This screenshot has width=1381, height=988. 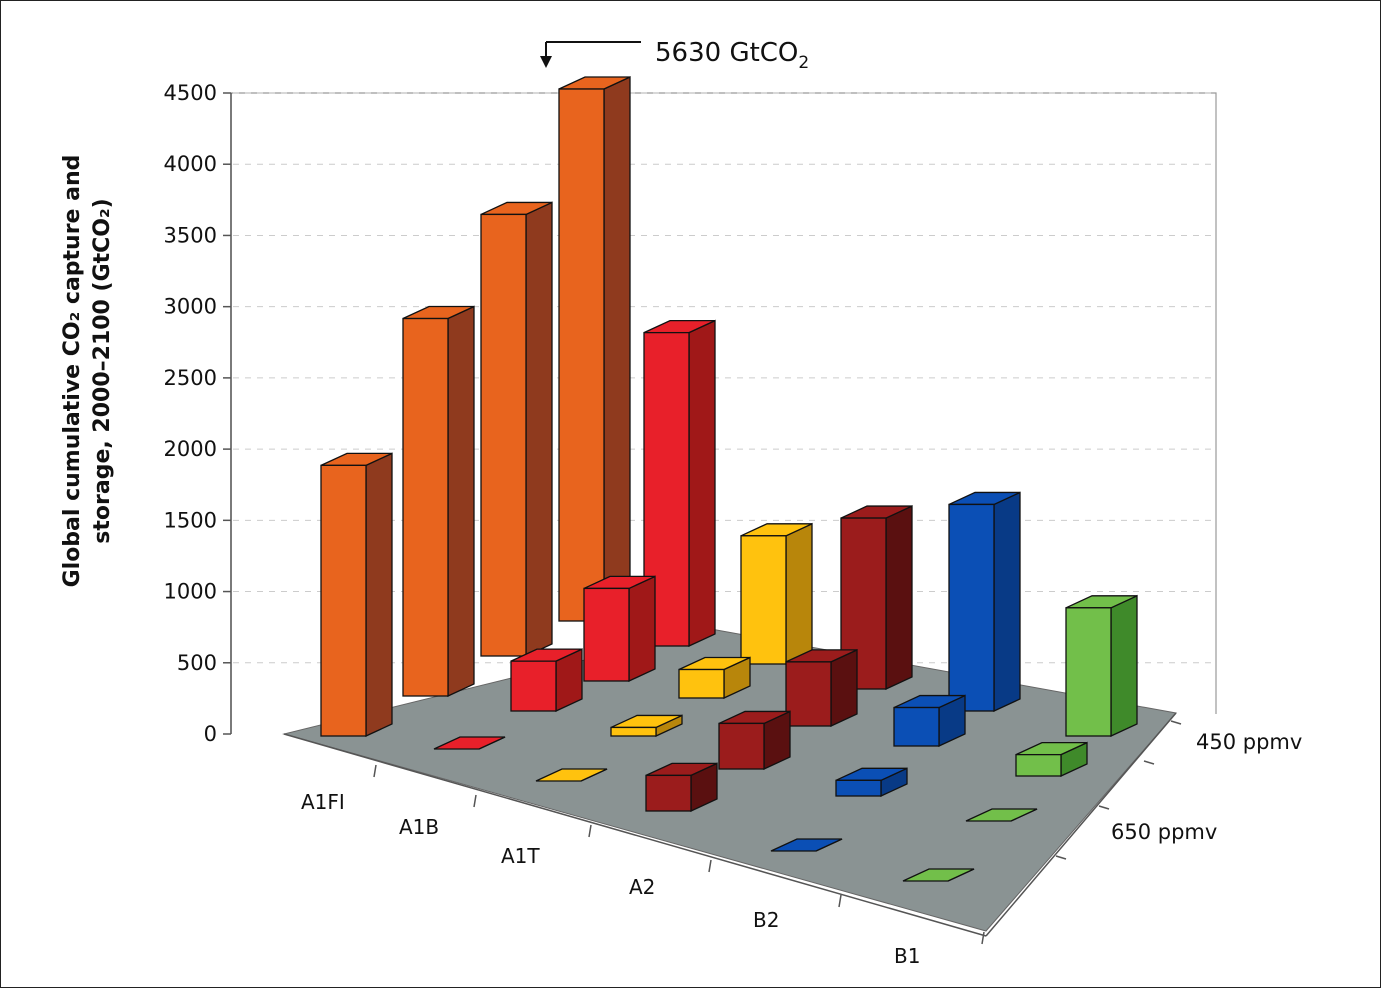 I want to click on depth-label-1: 650 ppmv, so click(x=1164, y=832).